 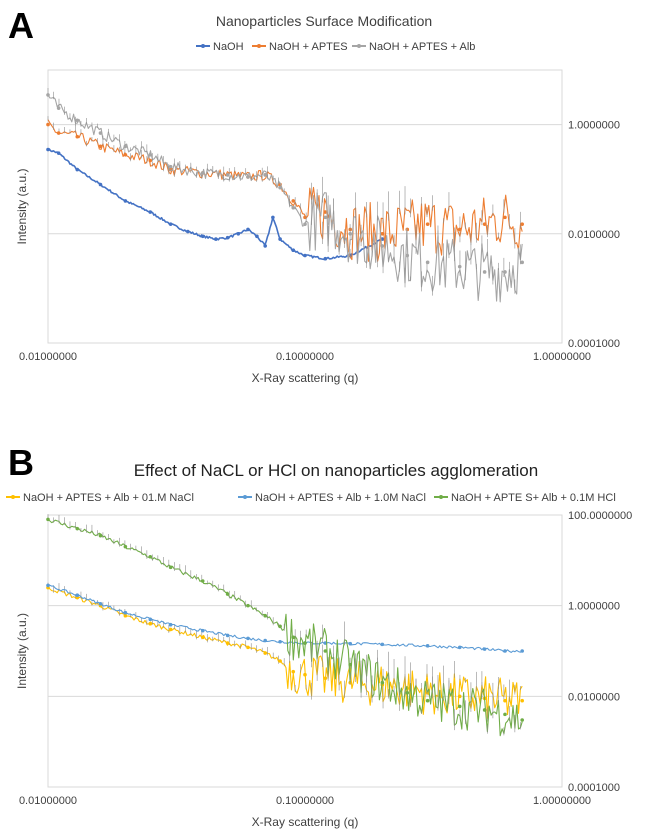 I want to click on y-tick-label: 100.0000000, so click(x=600, y=516).